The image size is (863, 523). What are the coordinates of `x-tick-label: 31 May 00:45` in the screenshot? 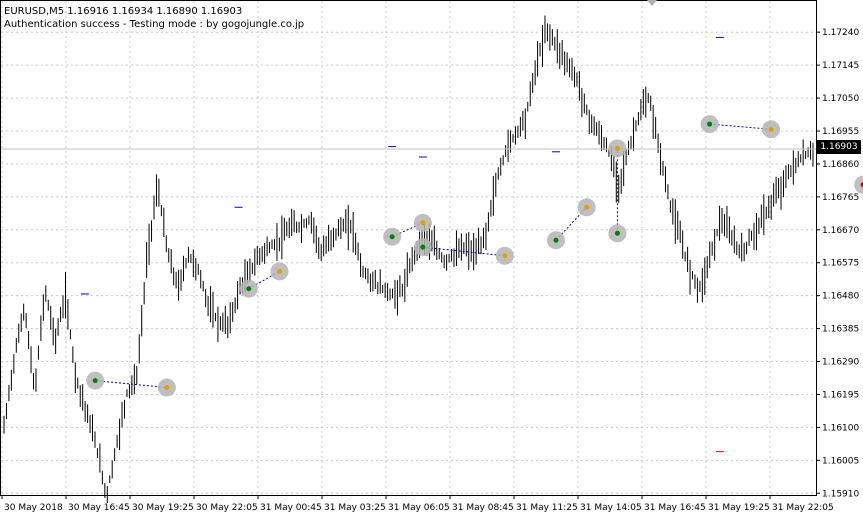 It's located at (291, 508).